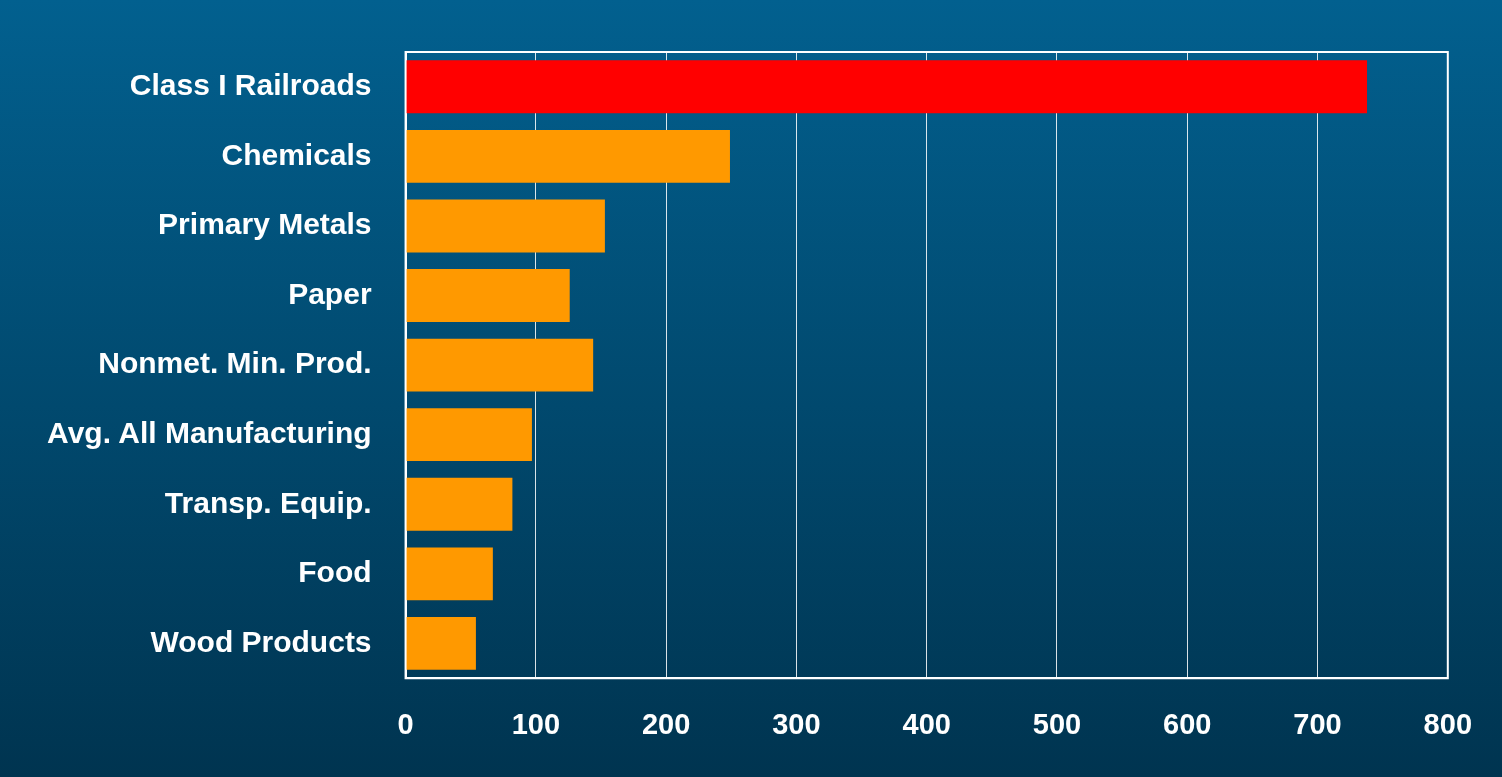 Image resolution: width=1502 pixels, height=777 pixels. Describe the element at coordinates (250, 85) in the screenshot. I see `y-tick-label: Class I Railroads` at that location.